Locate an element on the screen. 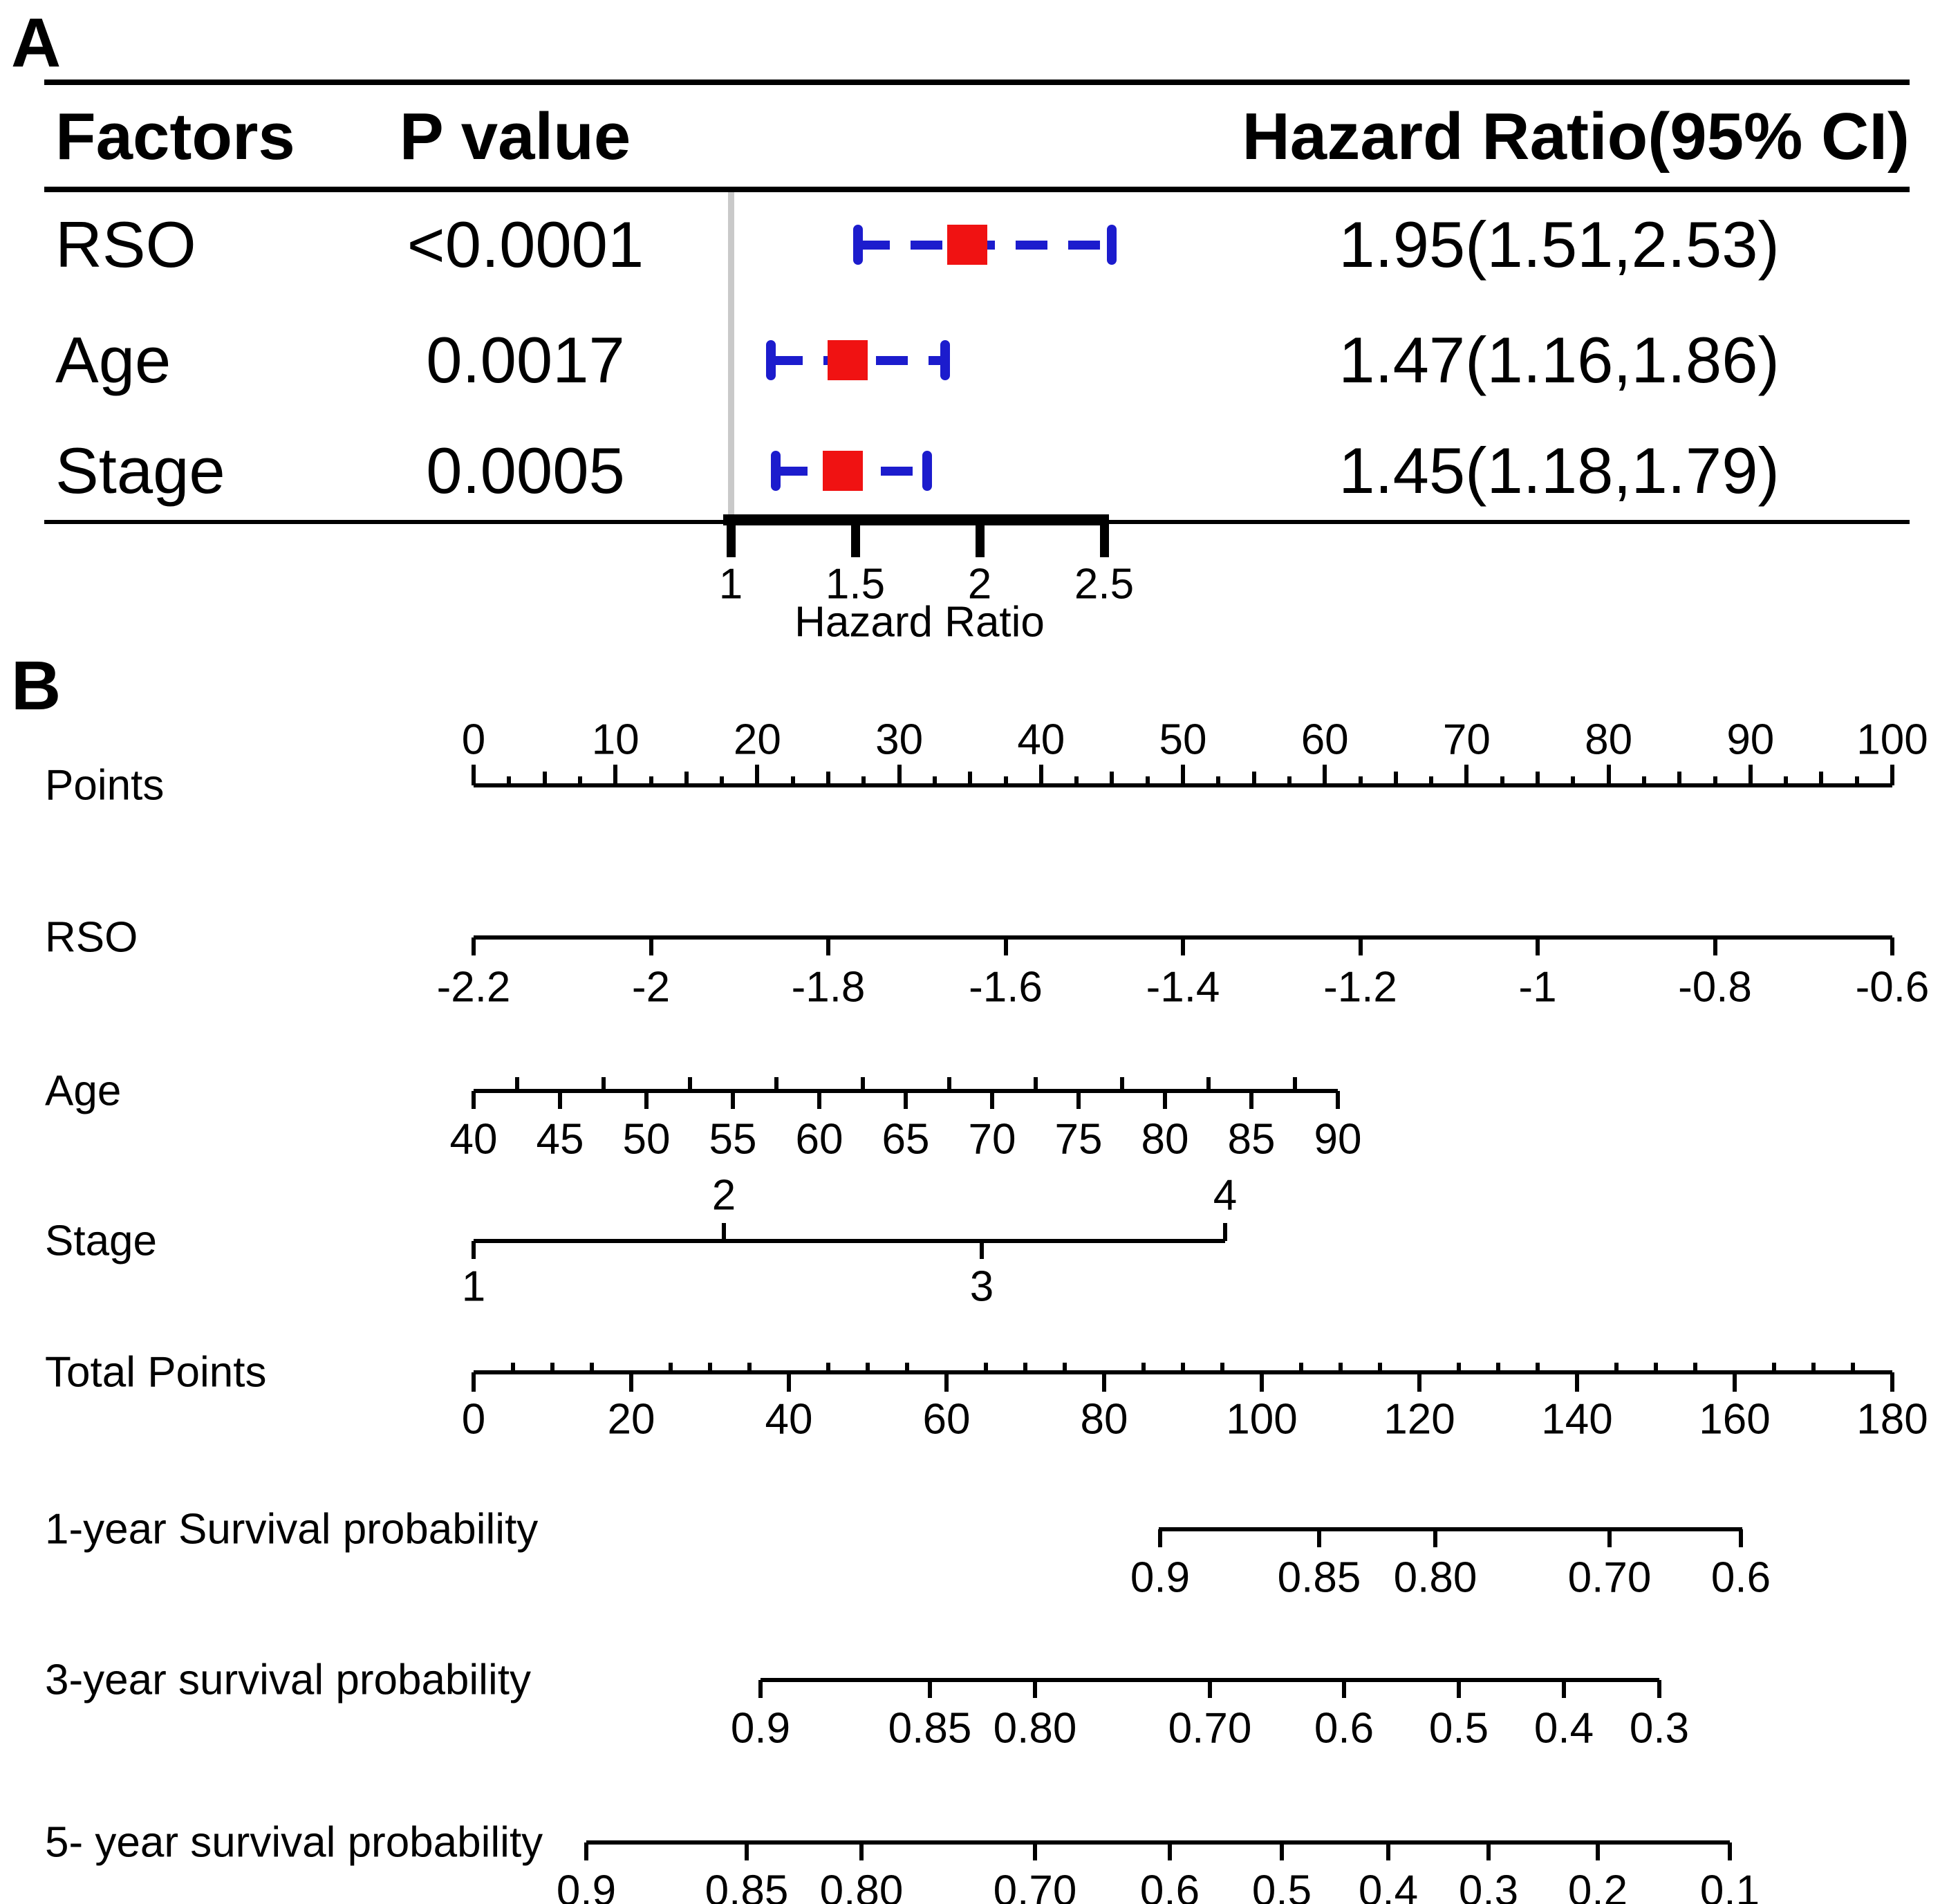 The width and height of the screenshot is (1949, 1904). axis-tick-label-age: 60 is located at coordinates (819, 1139).